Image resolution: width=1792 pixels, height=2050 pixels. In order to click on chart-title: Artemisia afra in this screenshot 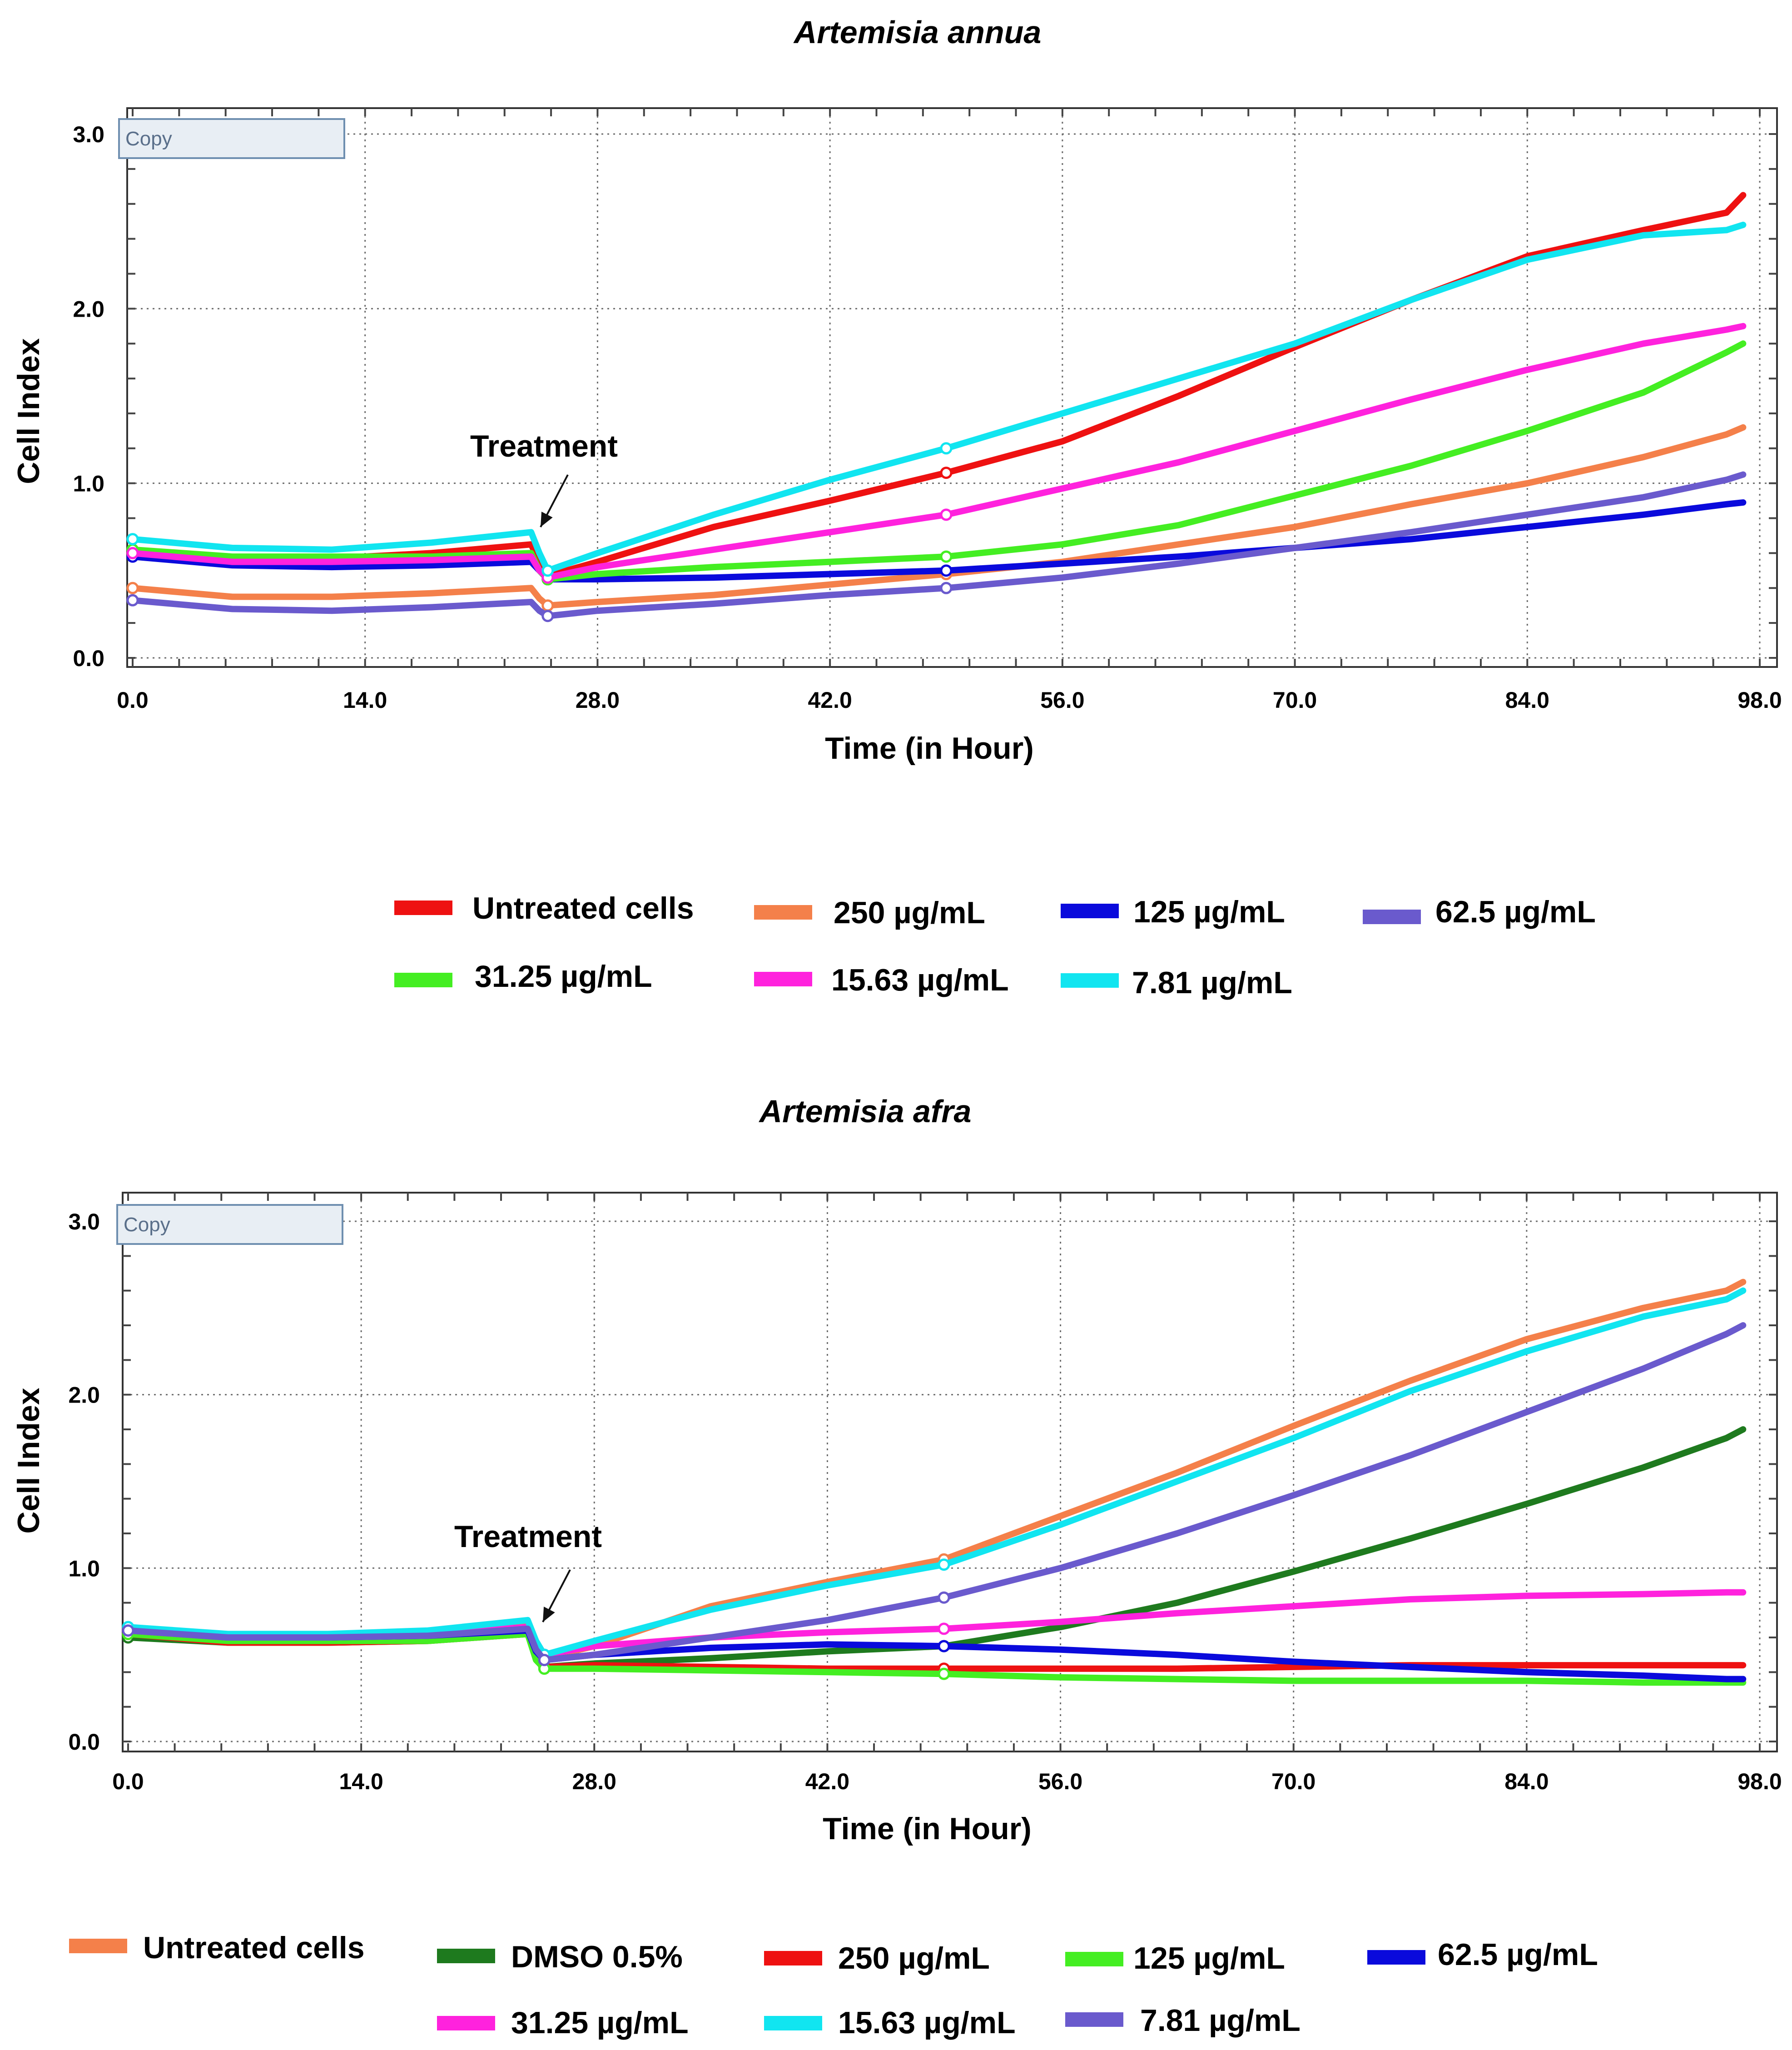, I will do `click(865, 1111)`.